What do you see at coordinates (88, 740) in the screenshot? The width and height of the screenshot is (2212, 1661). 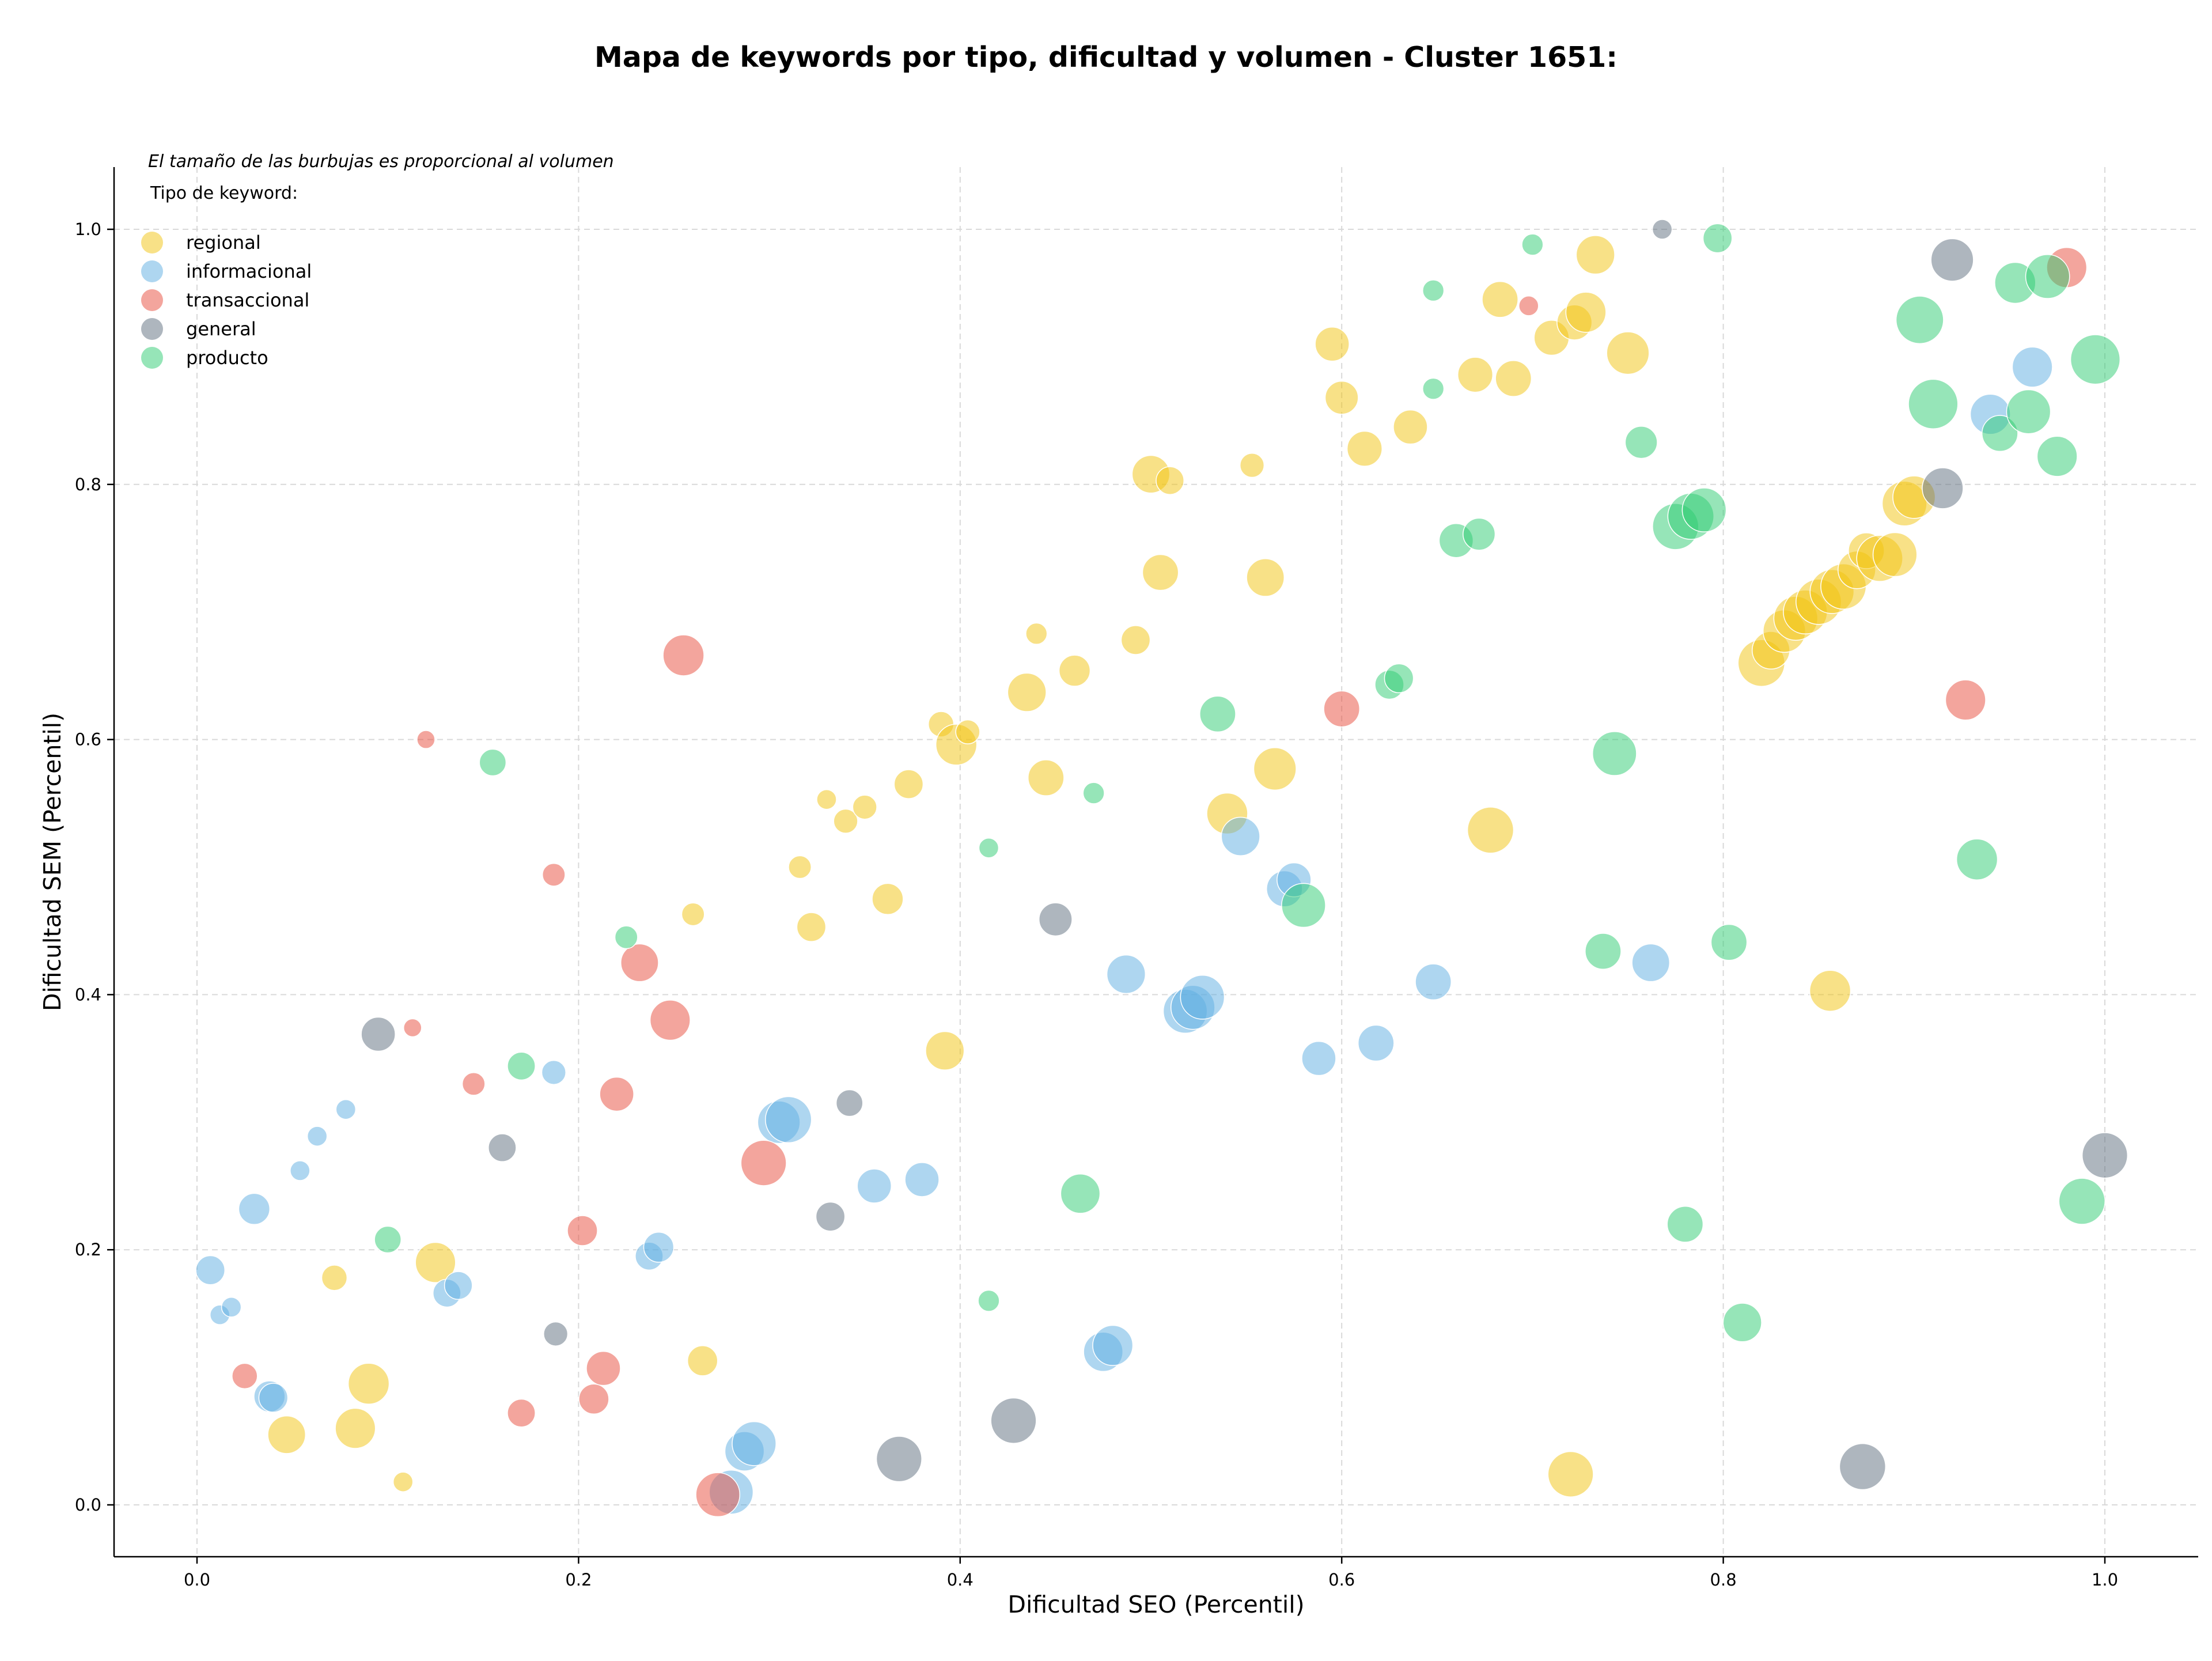 I see `y-tick-label-3: 0.6` at bounding box center [88, 740].